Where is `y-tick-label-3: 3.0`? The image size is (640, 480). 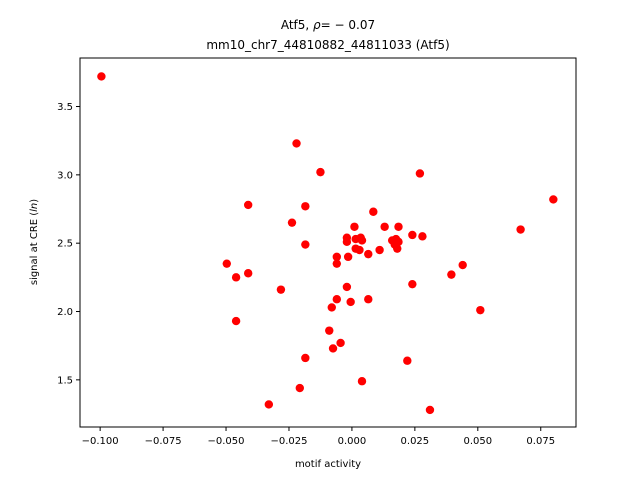
y-tick-label-3: 3.0 is located at coordinates (65, 175).